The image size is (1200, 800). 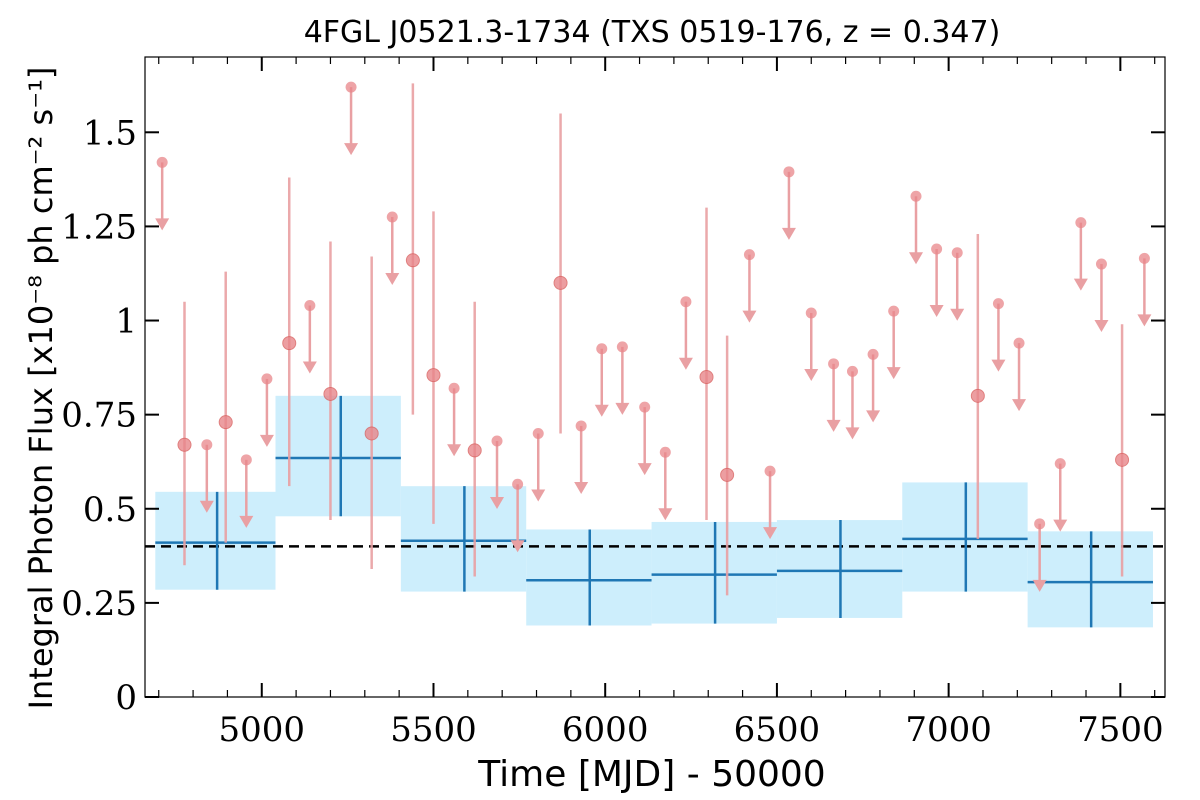 I want to click on x-tick-label: 6500, so click(x=777, y=730).